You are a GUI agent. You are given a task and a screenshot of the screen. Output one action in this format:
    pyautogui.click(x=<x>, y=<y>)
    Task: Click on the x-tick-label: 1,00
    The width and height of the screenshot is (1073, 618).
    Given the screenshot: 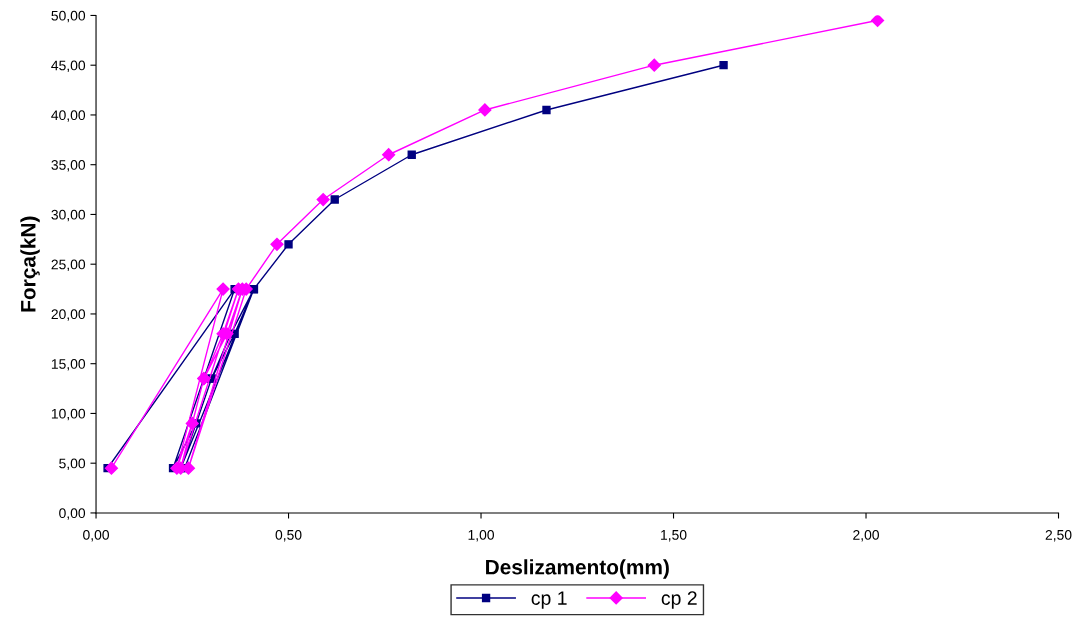 What is the action you would take?
    pyautogui.click(x=481, y=535)
    